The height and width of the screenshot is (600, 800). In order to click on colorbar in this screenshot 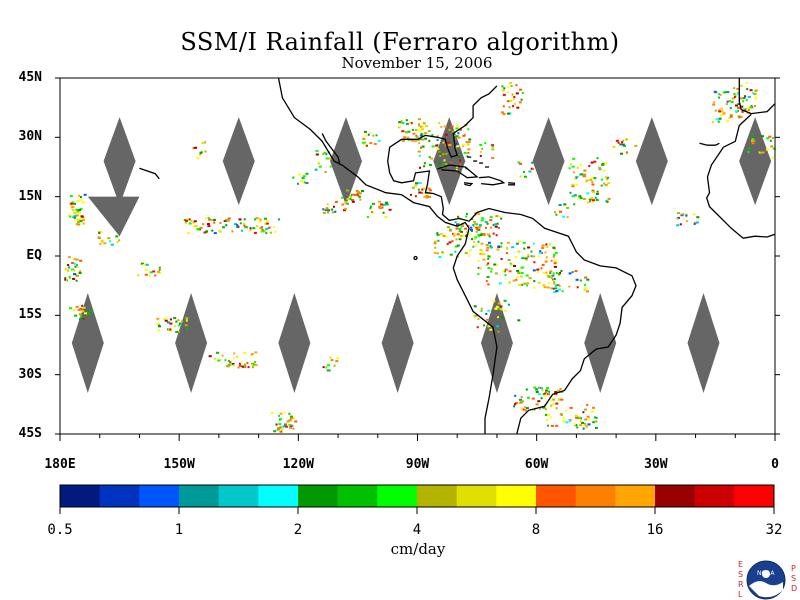, I will do `click(417, 499)`.